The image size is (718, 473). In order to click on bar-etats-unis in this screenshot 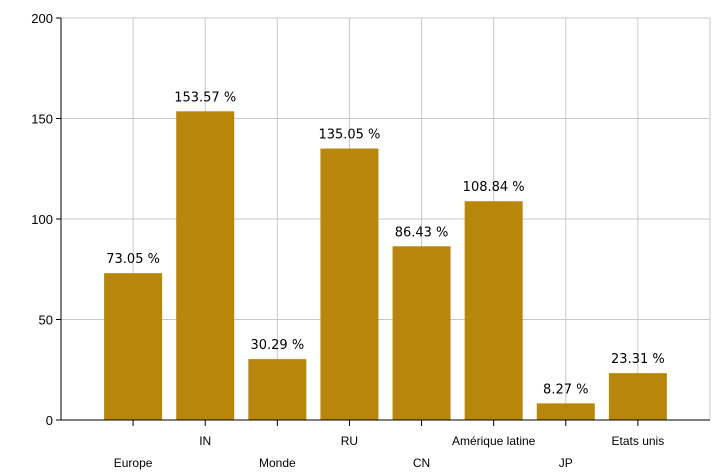, I will do `click(637, 396)`.